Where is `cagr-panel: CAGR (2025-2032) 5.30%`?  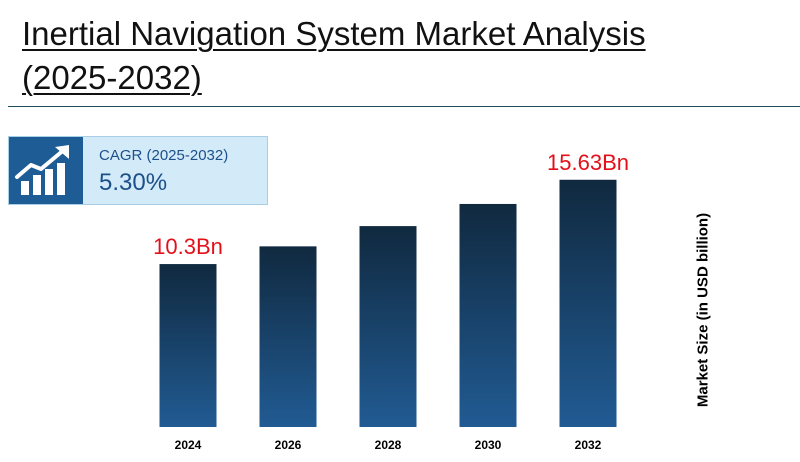
cagr-panel: CAGR (2025-2032) 5.30% is located at coordinates (138, 170).